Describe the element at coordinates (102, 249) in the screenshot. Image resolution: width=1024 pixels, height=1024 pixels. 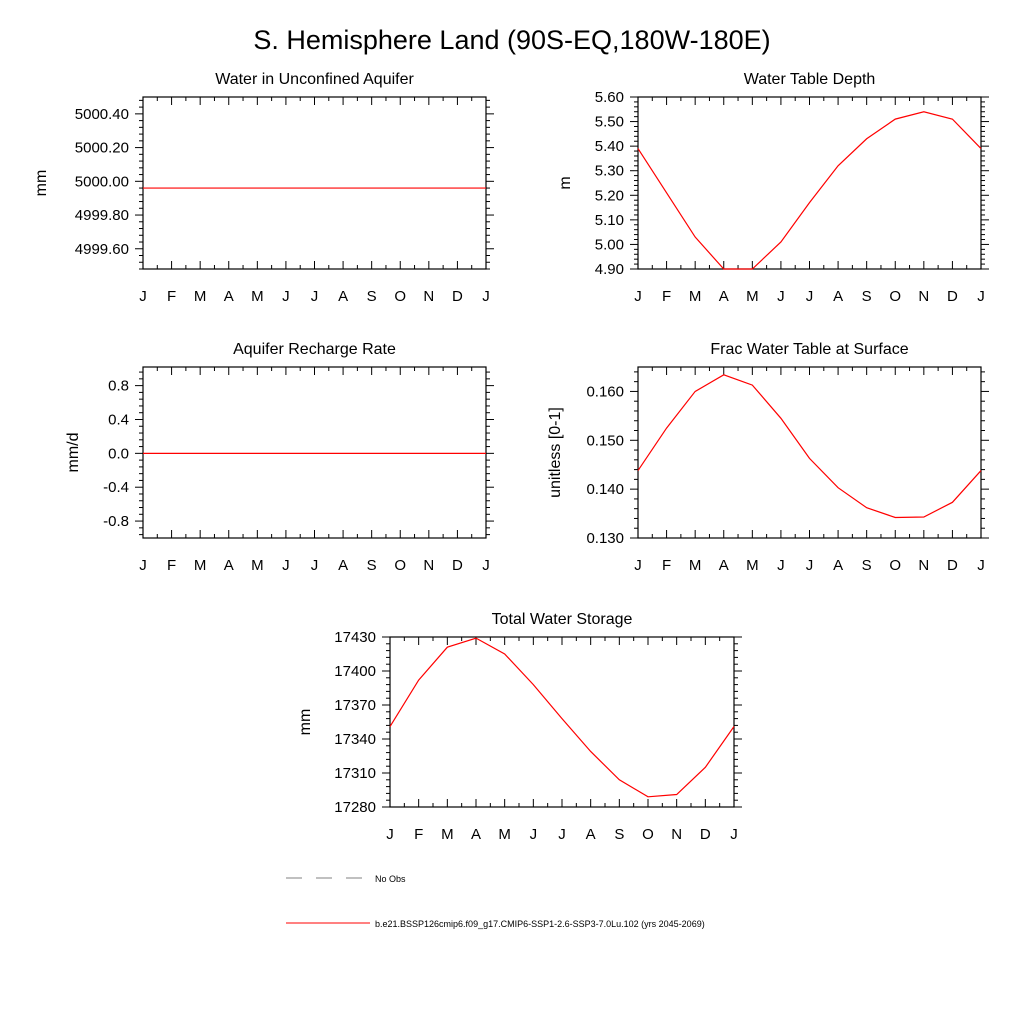
I see `y-tick-label: 4999.60` at that location.